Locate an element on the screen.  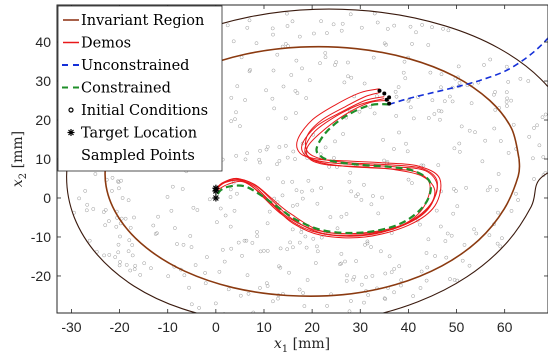
x-axis-title: x1 [mm] is located at coordinates (302, 345).